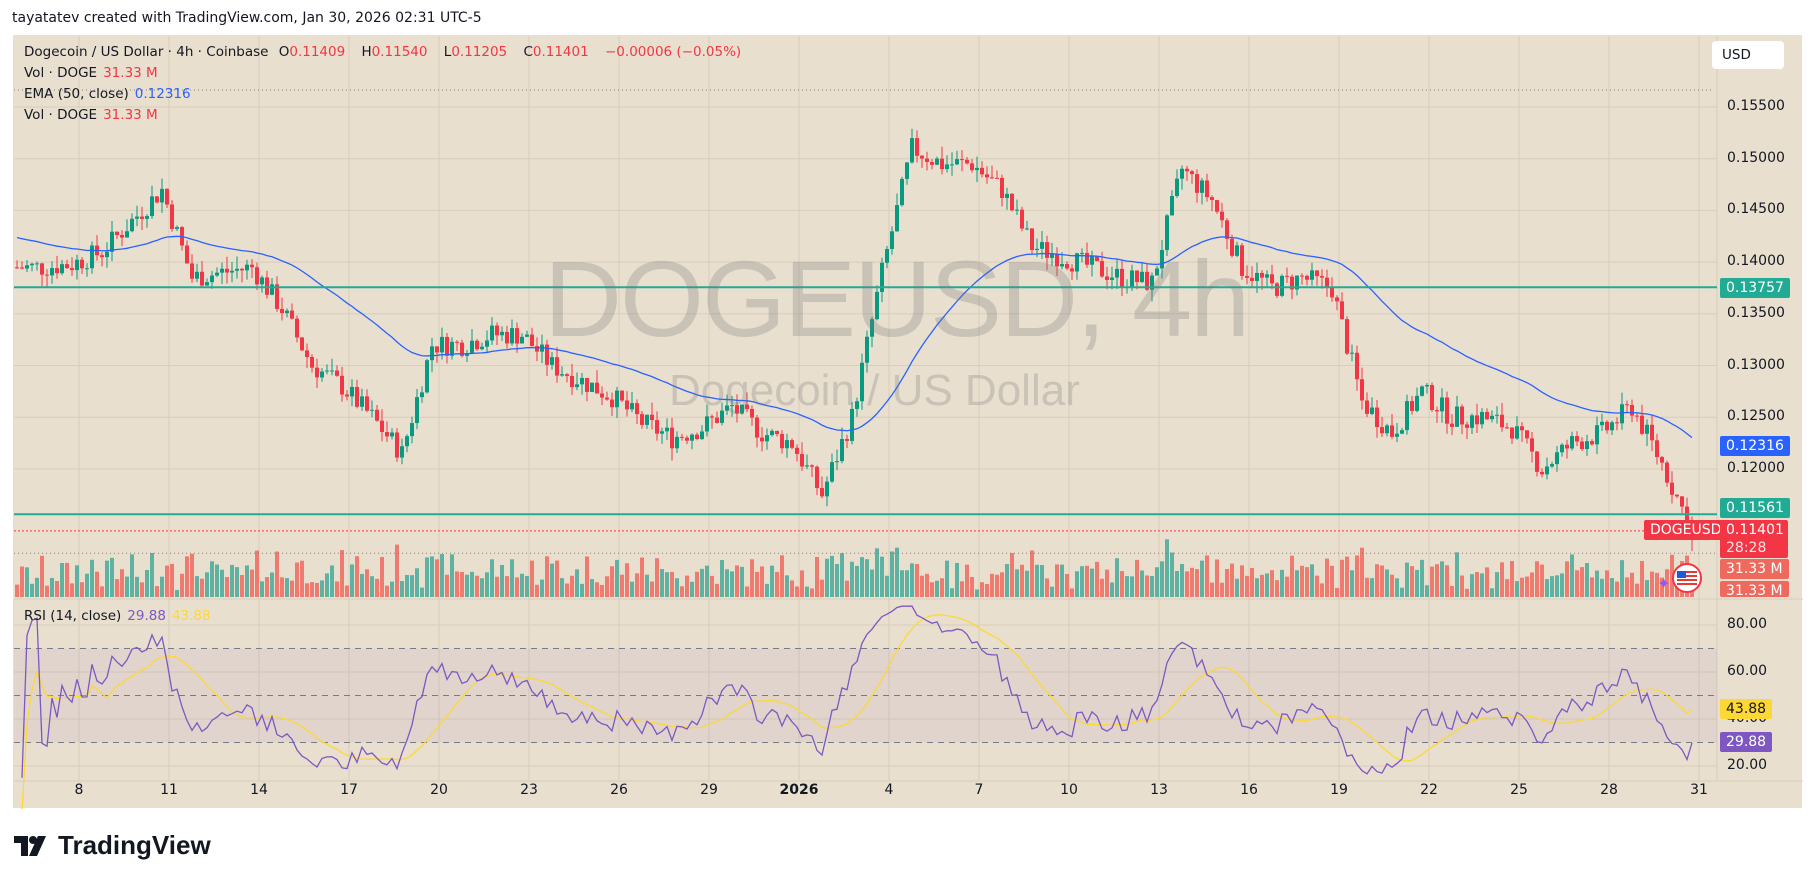 This screenshot has width=1815, height=883. I want to click on time-axis-label: 8, so click(79, 790).